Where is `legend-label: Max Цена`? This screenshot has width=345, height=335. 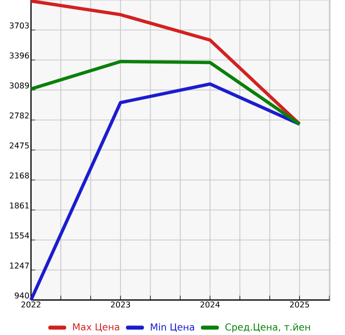
legend-label: Max Цена is located at coordinates (96, 327).